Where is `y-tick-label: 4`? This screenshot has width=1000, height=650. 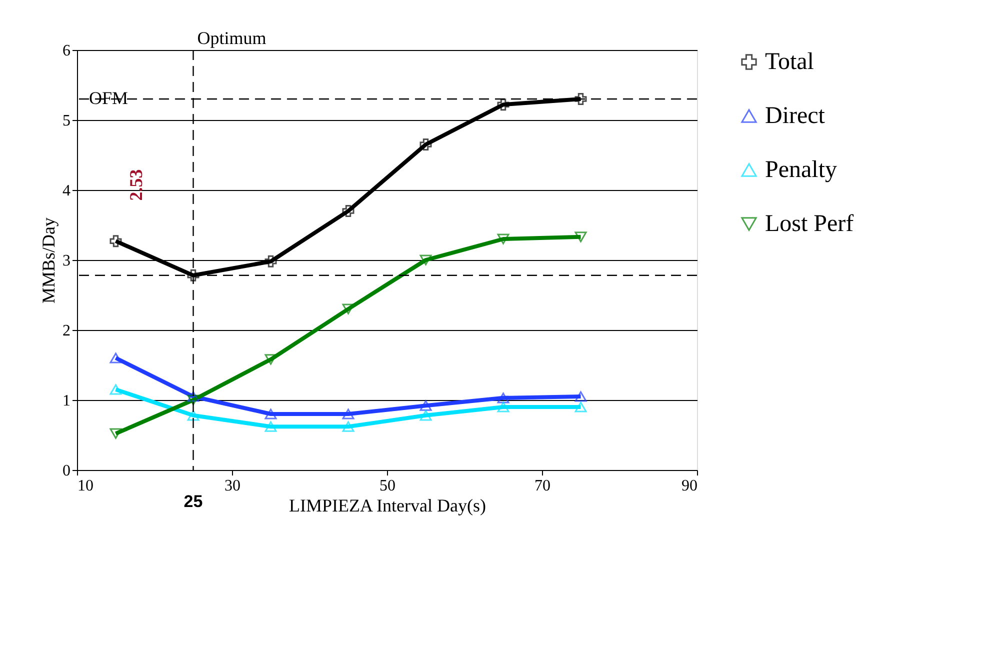
y-tick-label: 4 is located at coordinates (66, 191).